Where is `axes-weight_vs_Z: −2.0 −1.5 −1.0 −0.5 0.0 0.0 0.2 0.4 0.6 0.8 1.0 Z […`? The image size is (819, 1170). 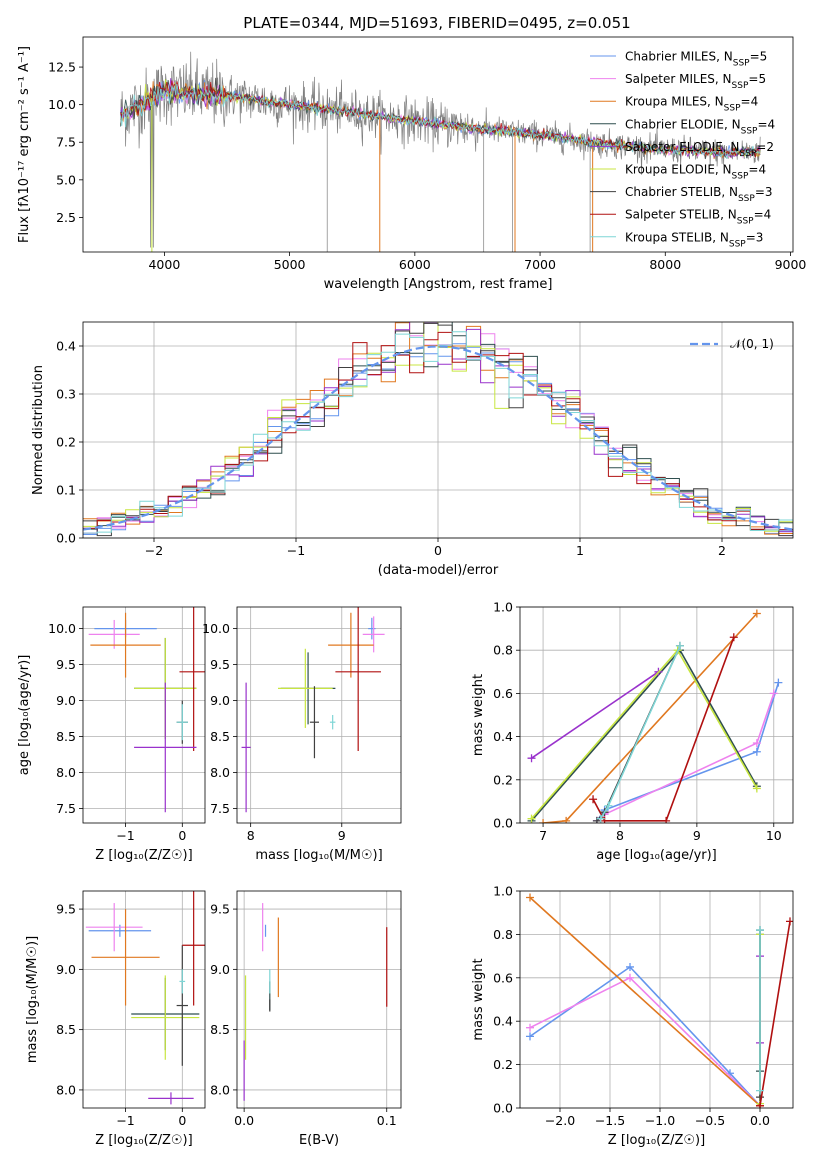
axes-weight_vs_Z: −2.0 −1.5 −1.0 −0.5 0.0 0.0 0.2 0.4 0.6 0.8 1.0 Z [… is located at coordinates (632, 1016).